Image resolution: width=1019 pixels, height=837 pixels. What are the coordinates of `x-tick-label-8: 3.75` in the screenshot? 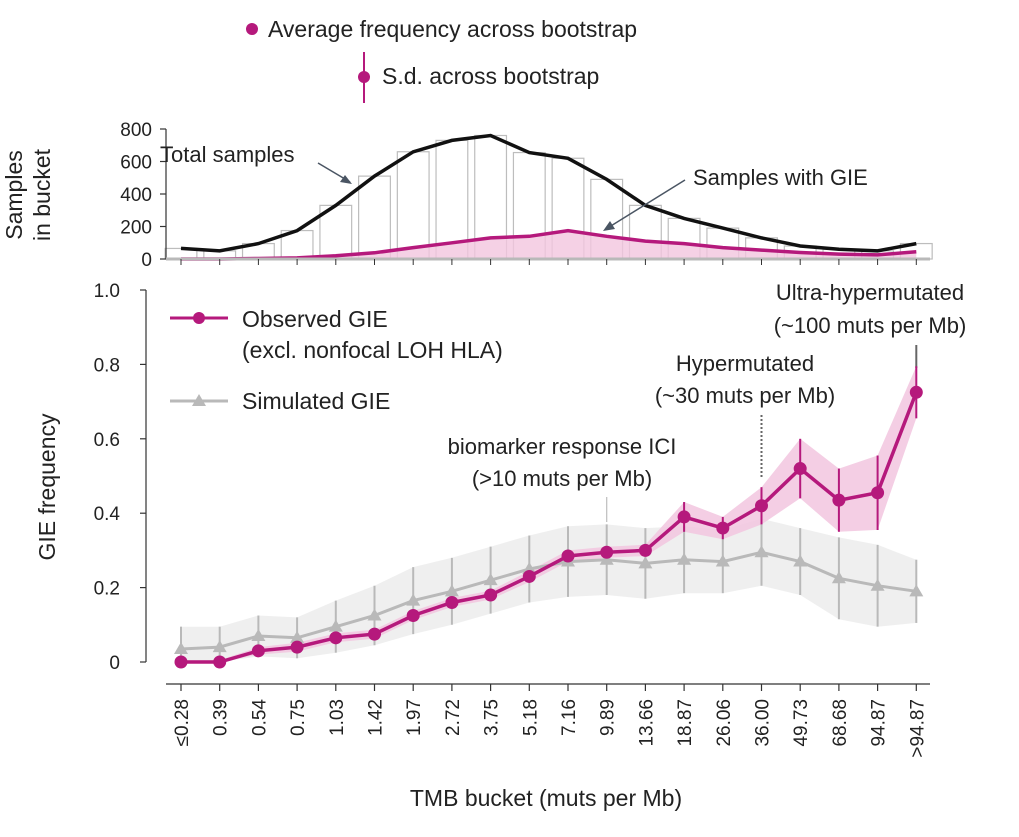 It's located at (492, 717).